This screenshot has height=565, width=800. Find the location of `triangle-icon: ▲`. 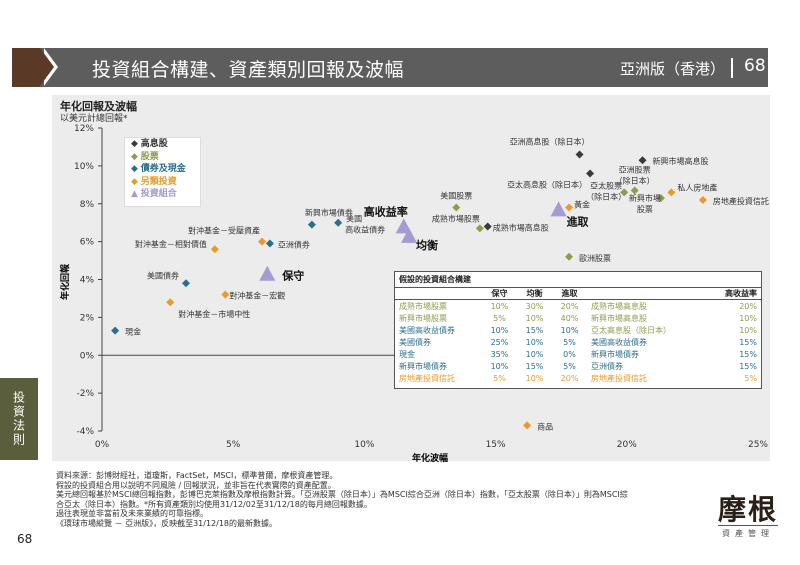

triangle-icon: ▲ is located at coordinates (136, 194).